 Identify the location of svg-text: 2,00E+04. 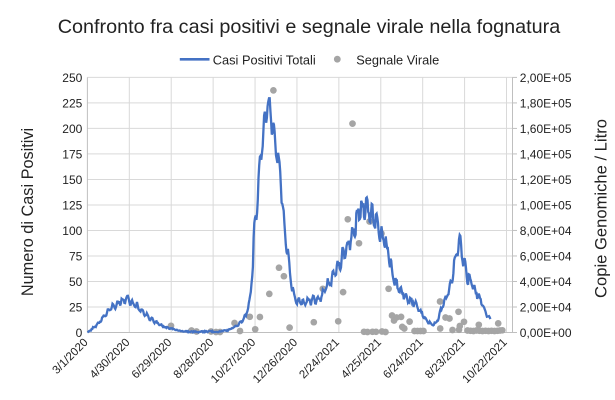
(546, 307).